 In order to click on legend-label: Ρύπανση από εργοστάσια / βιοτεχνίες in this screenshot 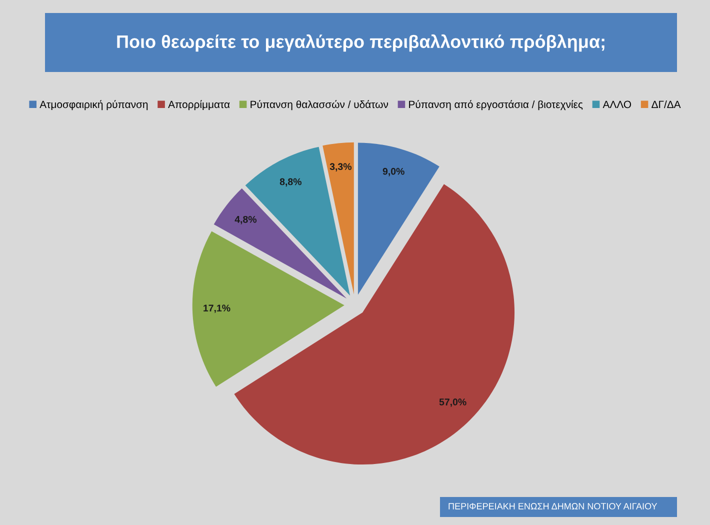, I will do `click(496, 105)`.